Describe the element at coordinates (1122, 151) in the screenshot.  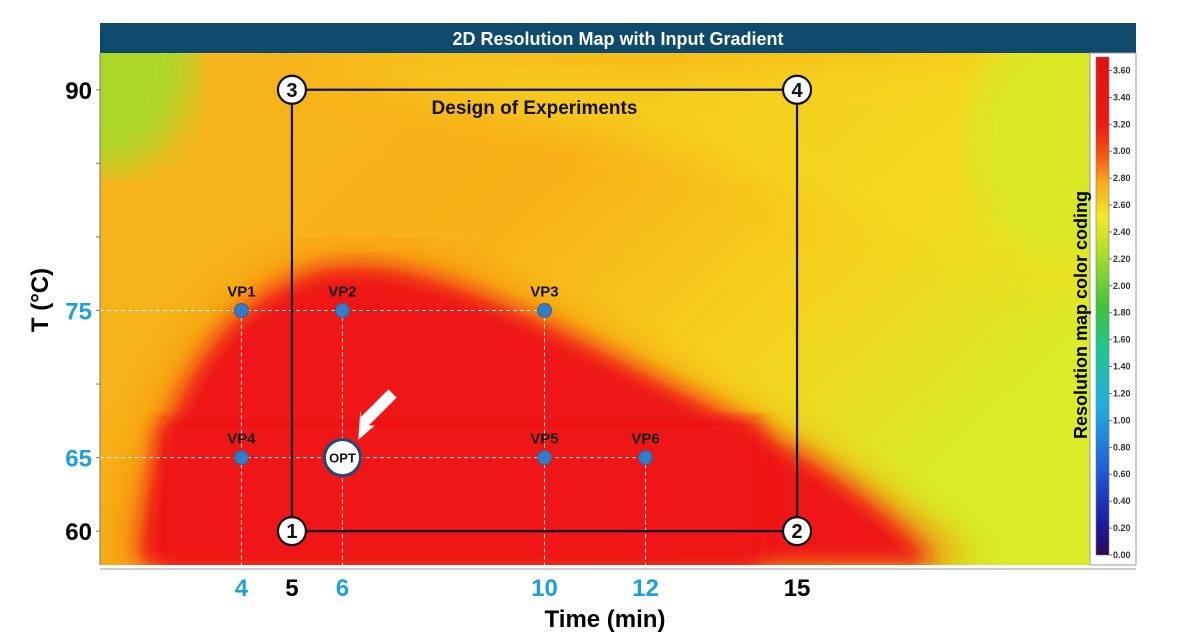
I see `colorbar-tick-label: 3.00` at that location.